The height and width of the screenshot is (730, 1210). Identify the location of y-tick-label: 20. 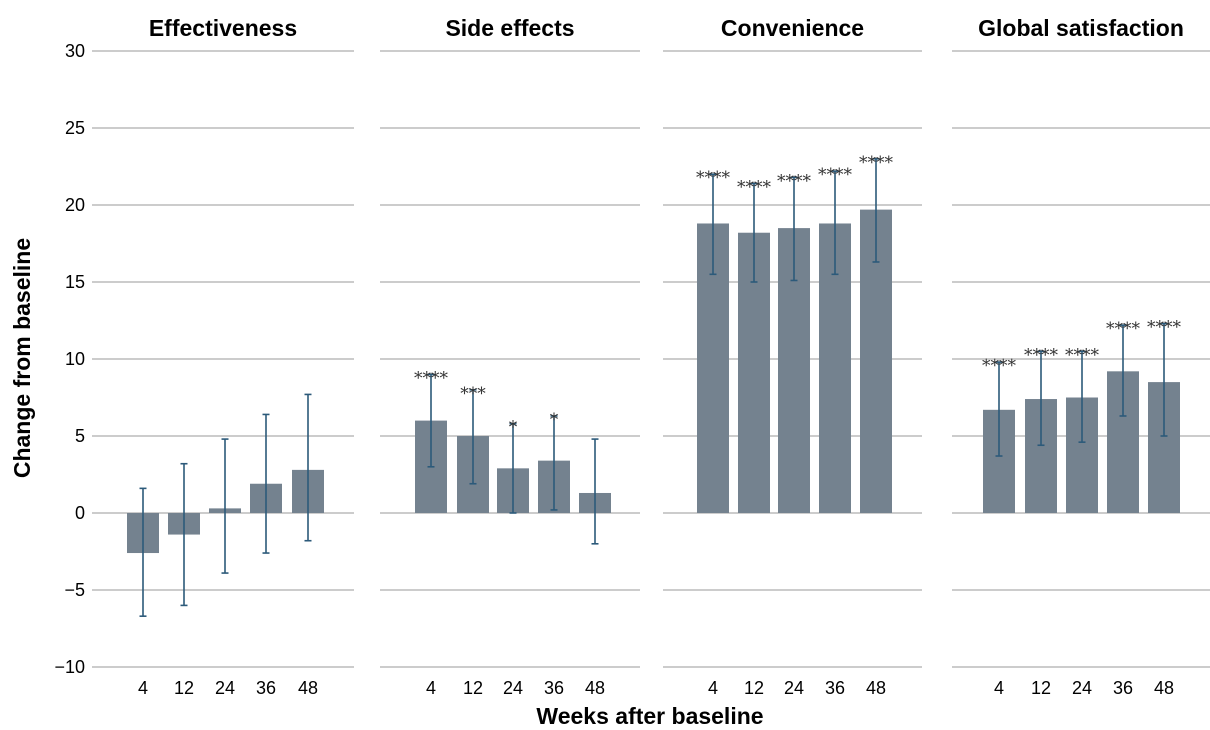
(75, 205).